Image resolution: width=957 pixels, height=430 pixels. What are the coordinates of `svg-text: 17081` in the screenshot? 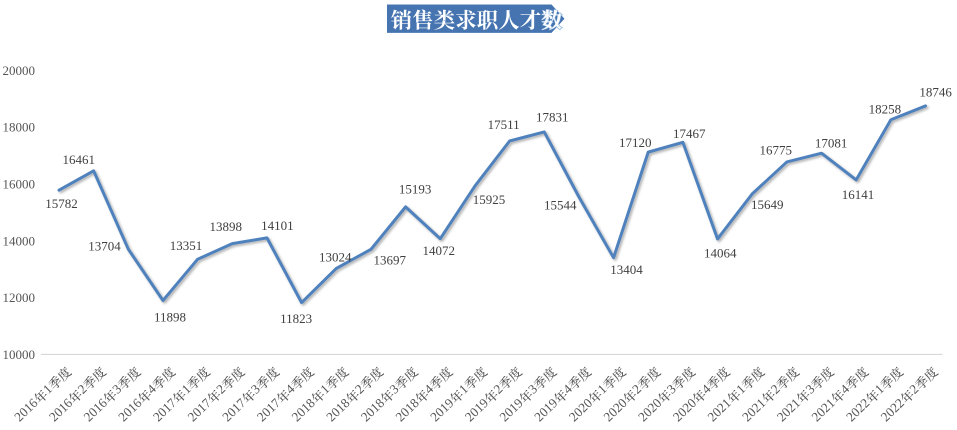 It's located at (831, 143).